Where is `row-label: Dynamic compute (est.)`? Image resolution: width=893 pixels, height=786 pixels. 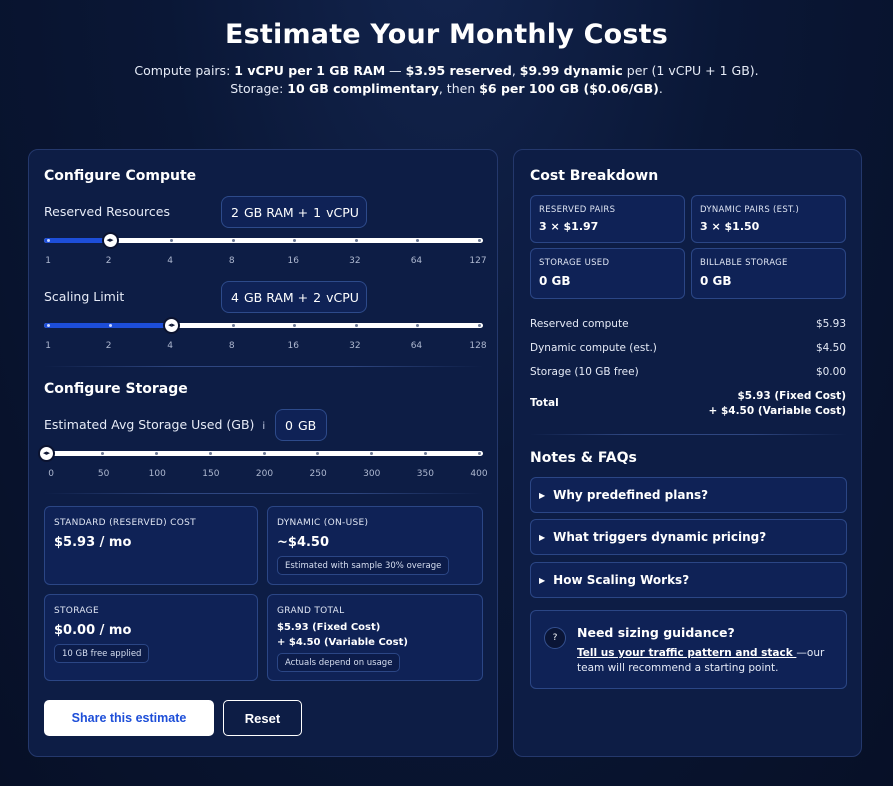
row-label: Dynamic compute (est.) is located at coordinates (593, 348).